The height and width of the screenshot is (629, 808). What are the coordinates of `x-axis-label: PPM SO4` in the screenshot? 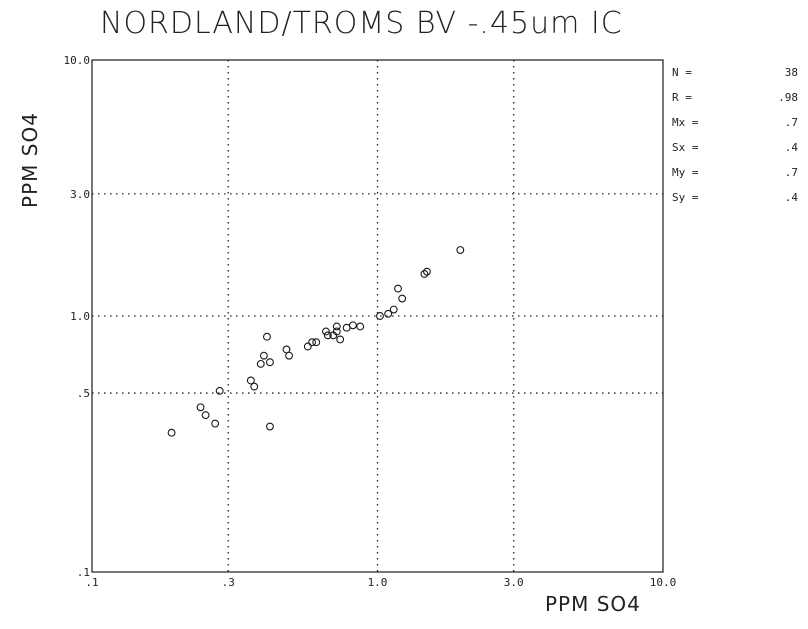 It's located at (593, 604).